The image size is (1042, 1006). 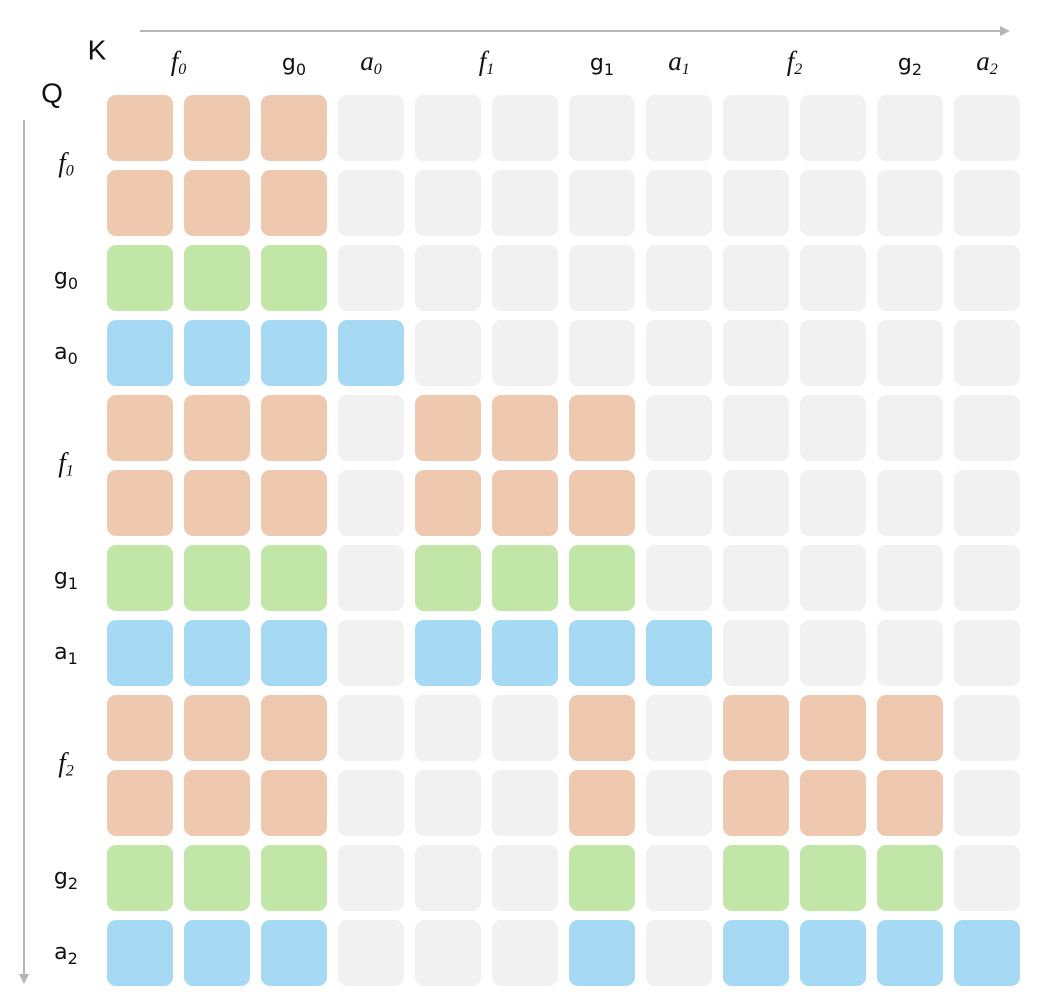 I want to click on token-label: a2, so click(x=987, y=61).